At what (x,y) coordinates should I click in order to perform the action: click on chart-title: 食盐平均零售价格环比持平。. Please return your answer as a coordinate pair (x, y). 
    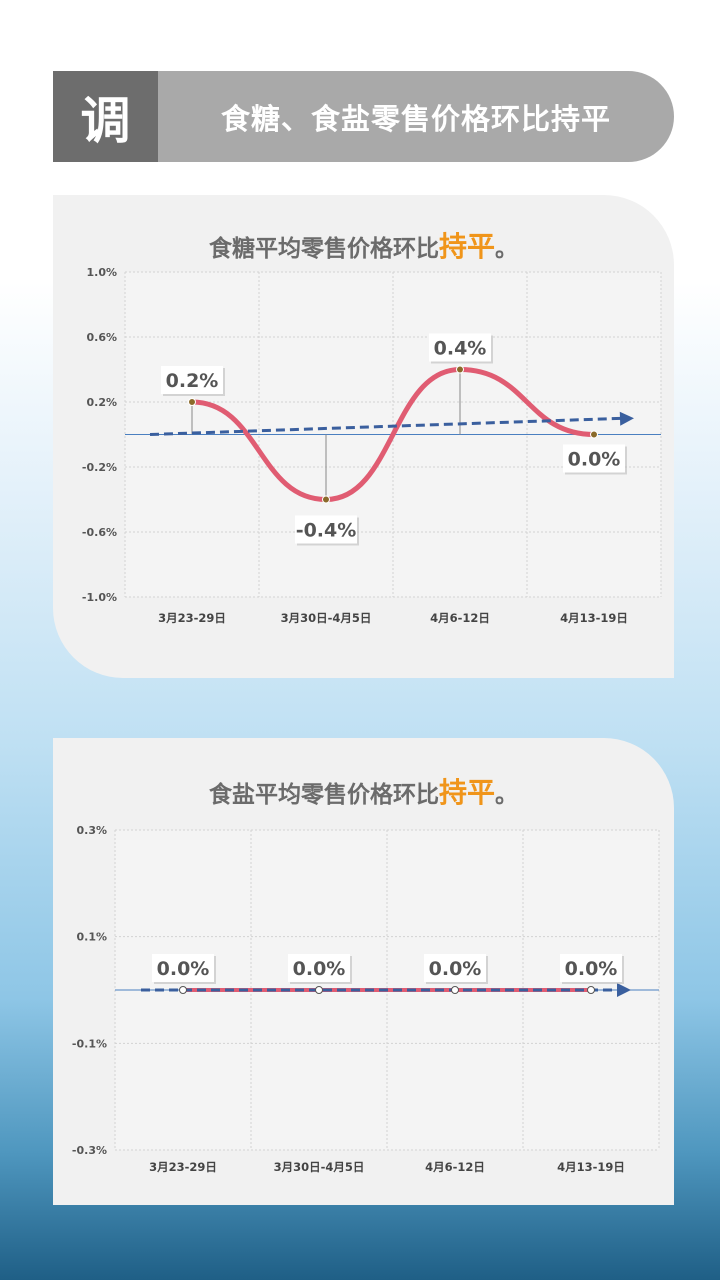
    Looking at the image, I should click on (363, 791).